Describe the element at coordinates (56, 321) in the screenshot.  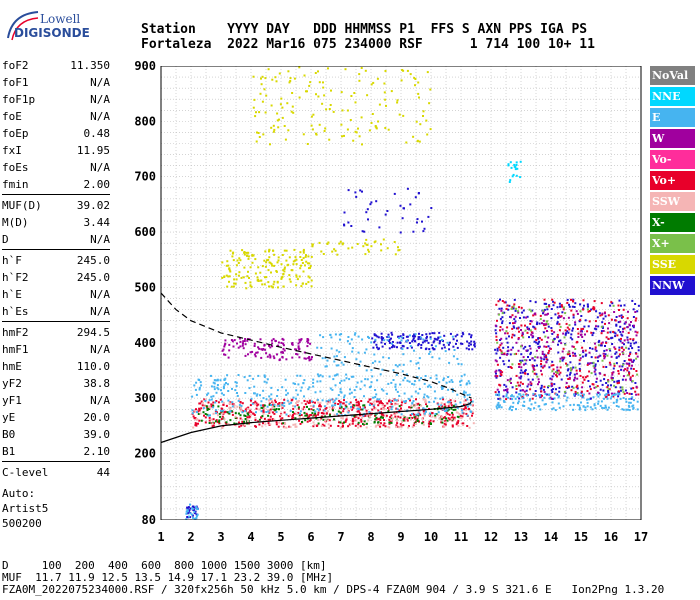
I see `param-separator` at that location.